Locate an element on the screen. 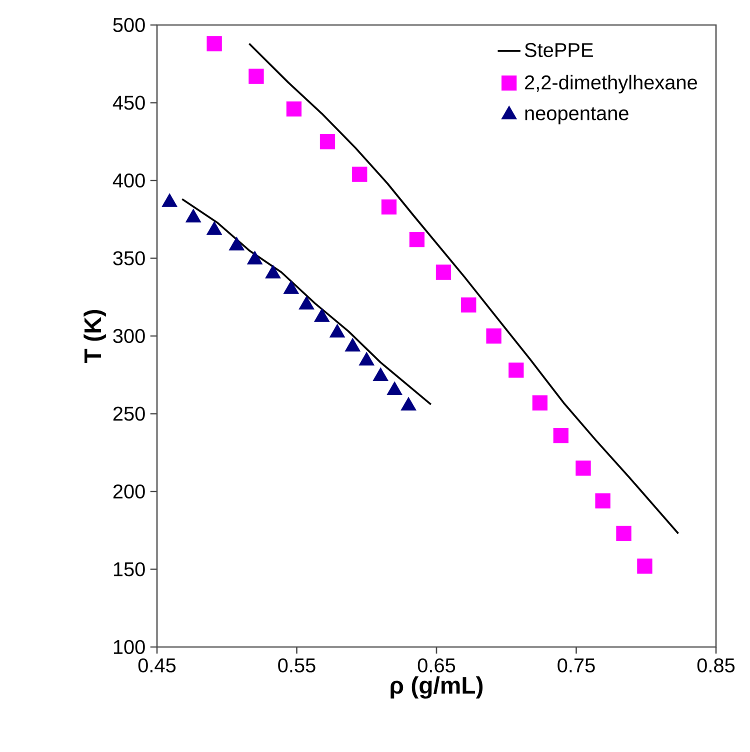  legend-label: StePPE is located at coordinates (558, 50).